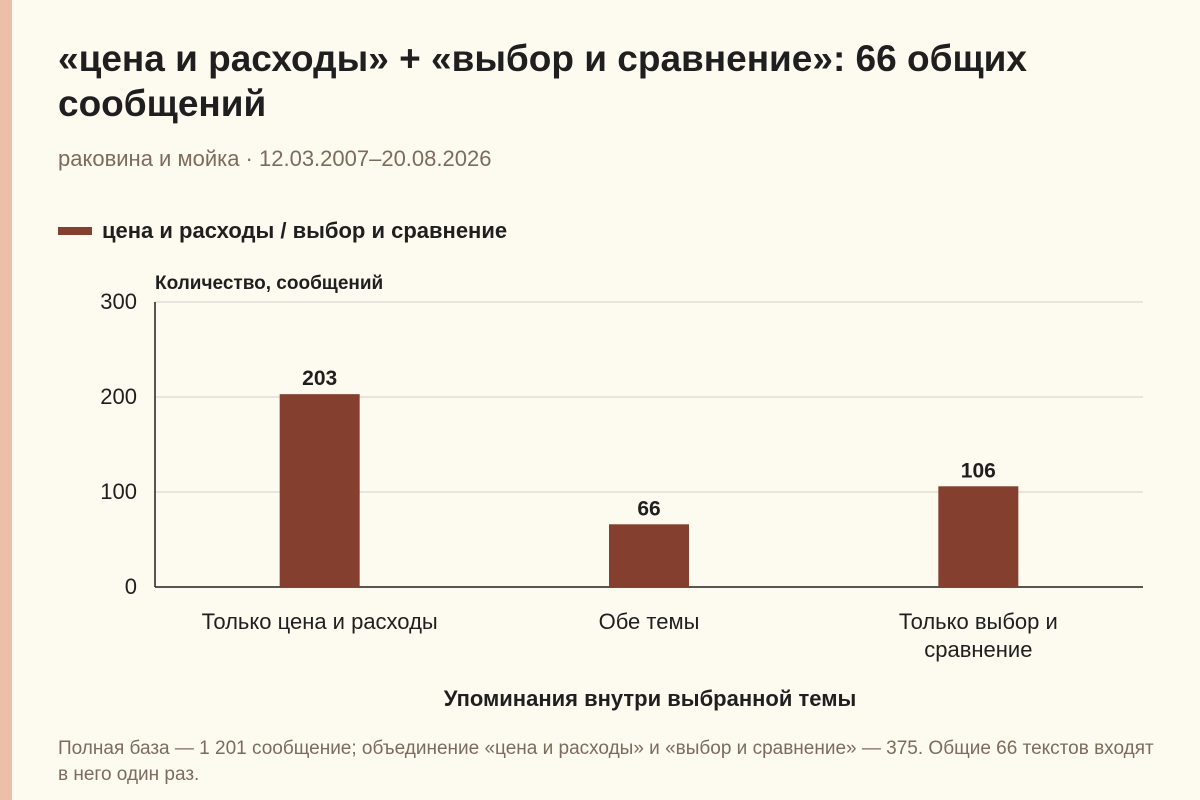 Image resolution: width=1200 pixels, height=800 pixels. I want to click on data-label: 106, so click(978, 470).